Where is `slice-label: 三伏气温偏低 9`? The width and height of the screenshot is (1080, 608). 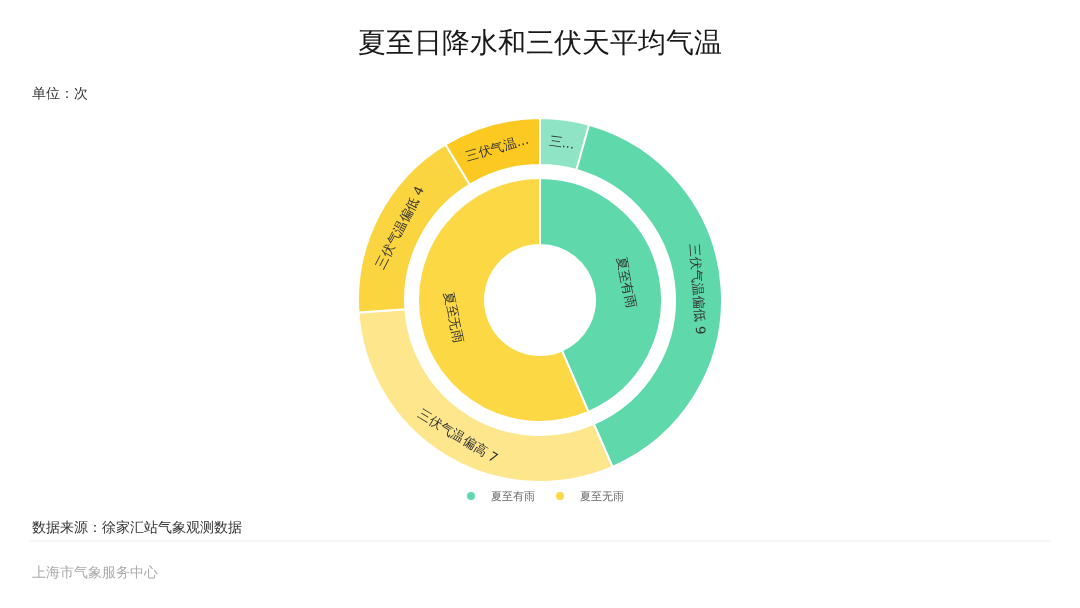
slice-label: 三伏气温偏低 9 is located at coordinates (698, 289).